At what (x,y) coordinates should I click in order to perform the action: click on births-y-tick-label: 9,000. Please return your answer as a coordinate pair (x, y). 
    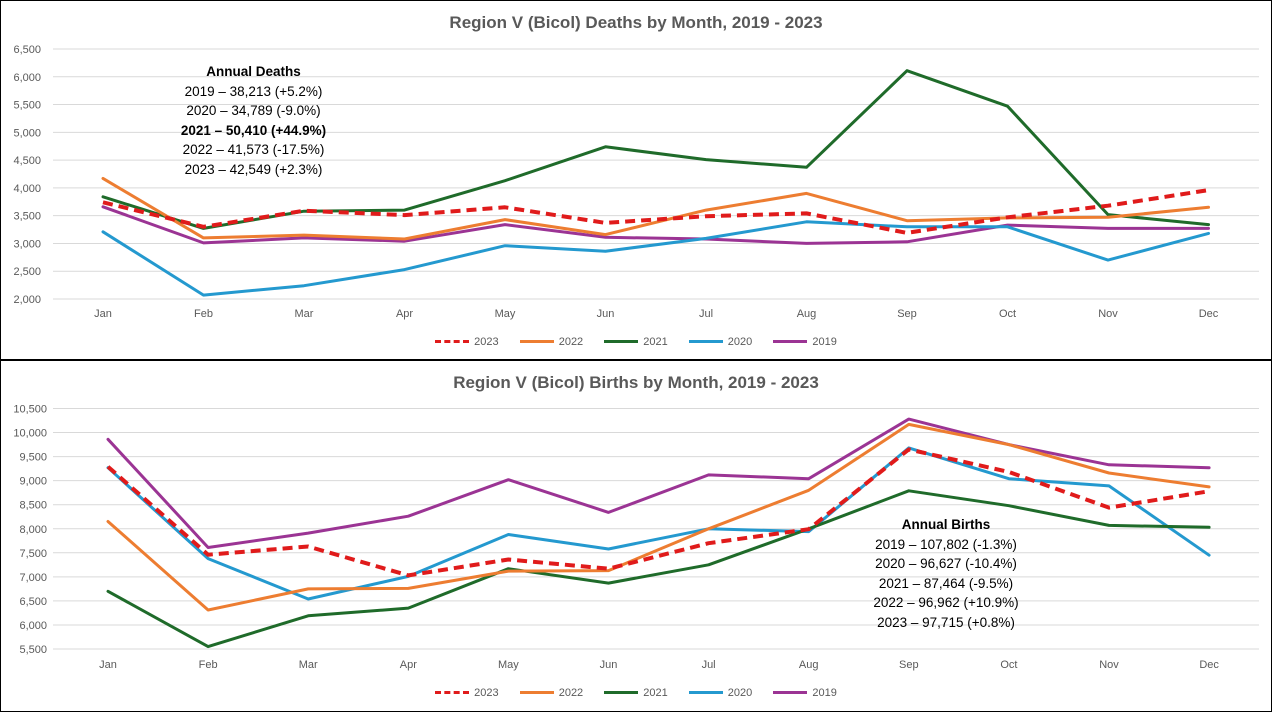
    Looking at the image, I should click on (33, 482).